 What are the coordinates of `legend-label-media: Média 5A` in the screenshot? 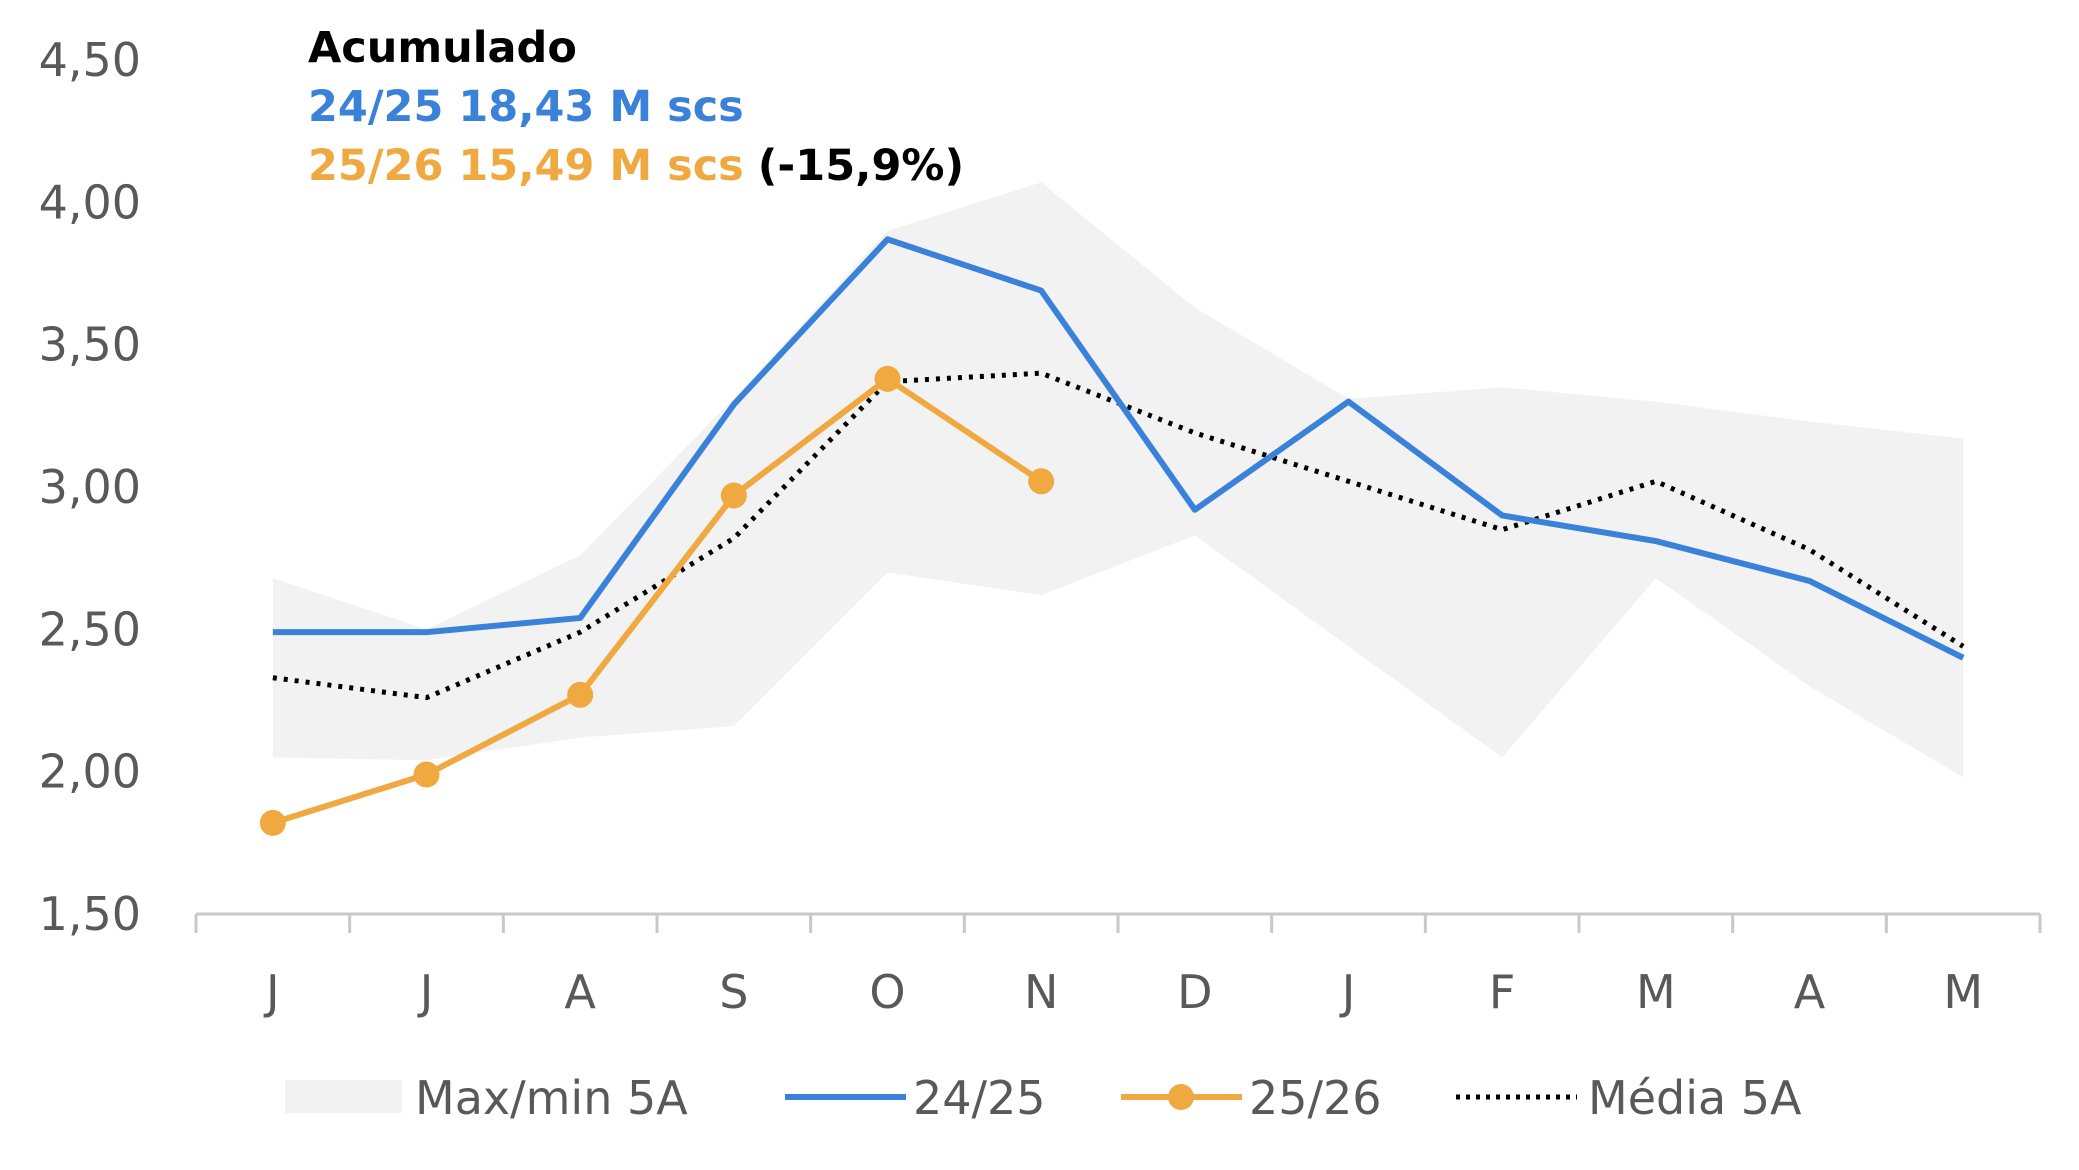 It's located at (1695, 1098).